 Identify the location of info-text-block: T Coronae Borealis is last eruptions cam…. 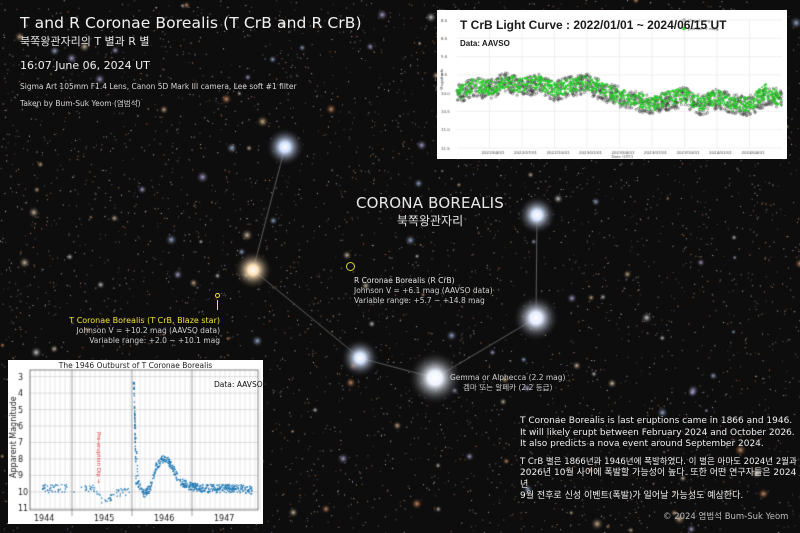
(660, 459).